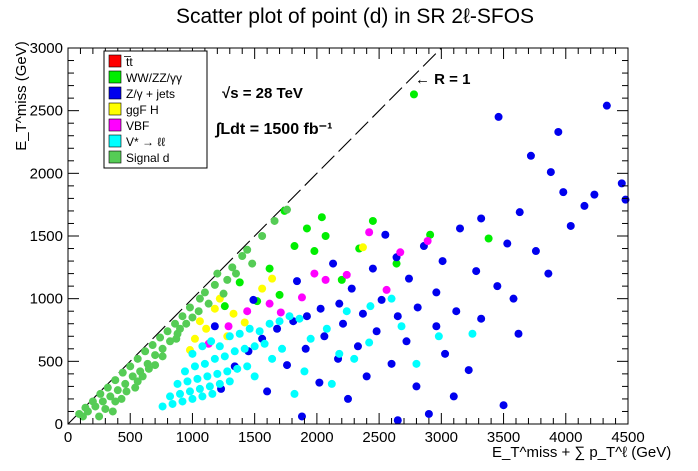  I want to click on y-tick-label: 3000, so click(46, 48).